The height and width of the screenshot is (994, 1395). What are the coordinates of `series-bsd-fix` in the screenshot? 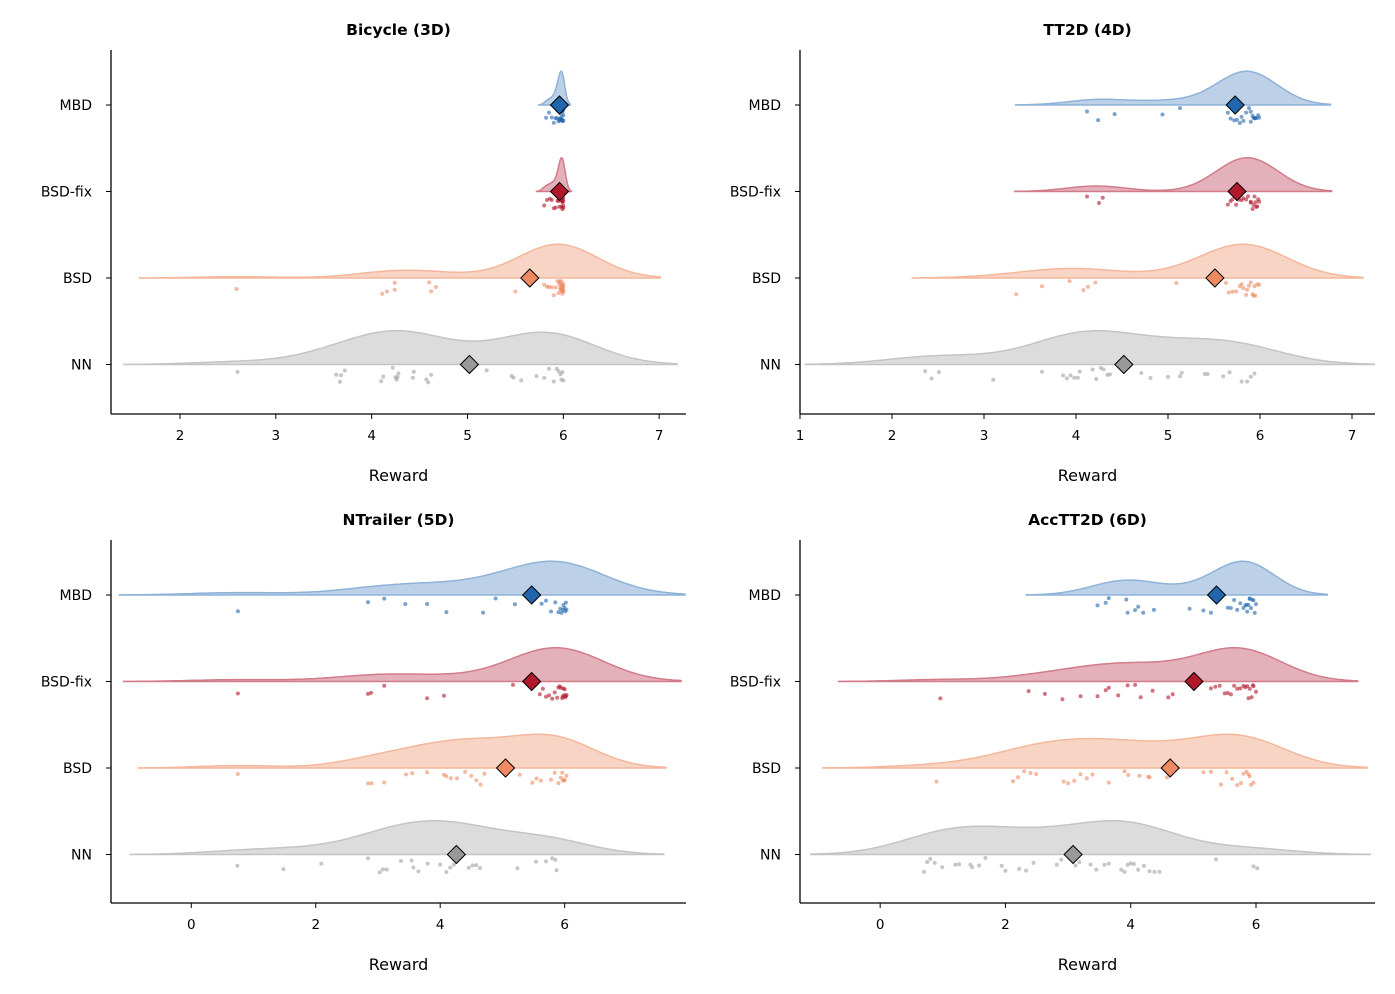 It's located at (553, 184).